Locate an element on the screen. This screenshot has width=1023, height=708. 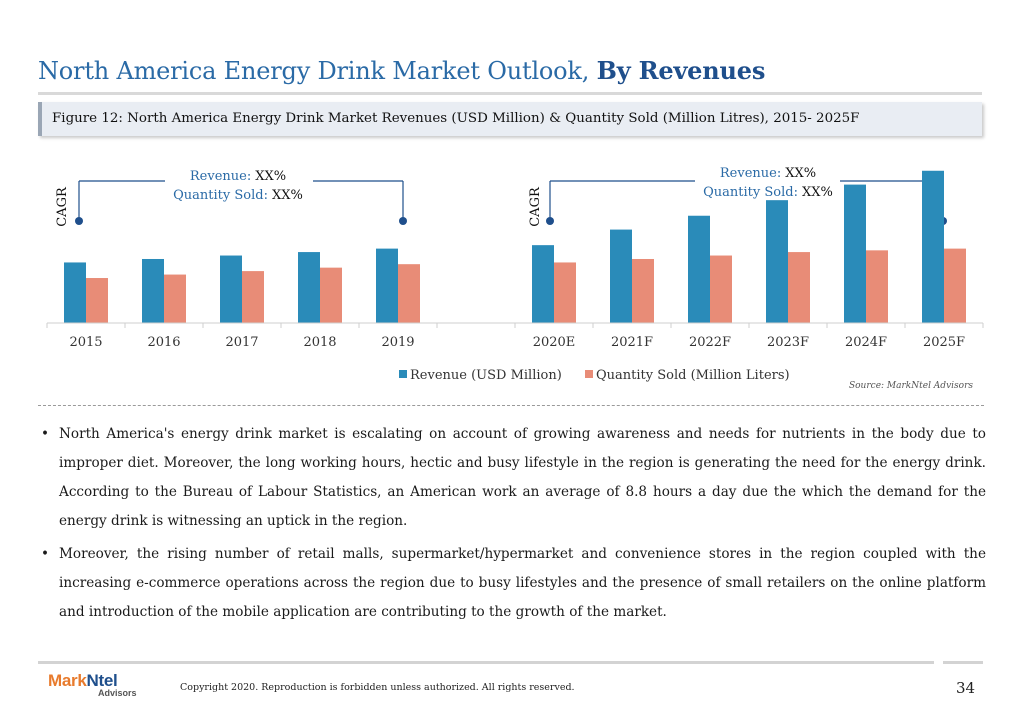
cagr-right-revenue-label: Revenue: is located at coordinates (750, 173).